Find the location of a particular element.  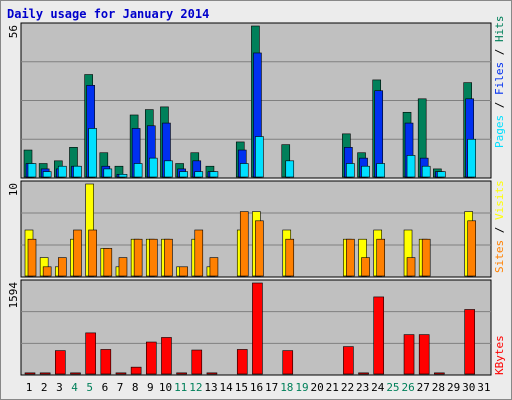

x-tick-label: 24 is located at coordinates (378, 387).